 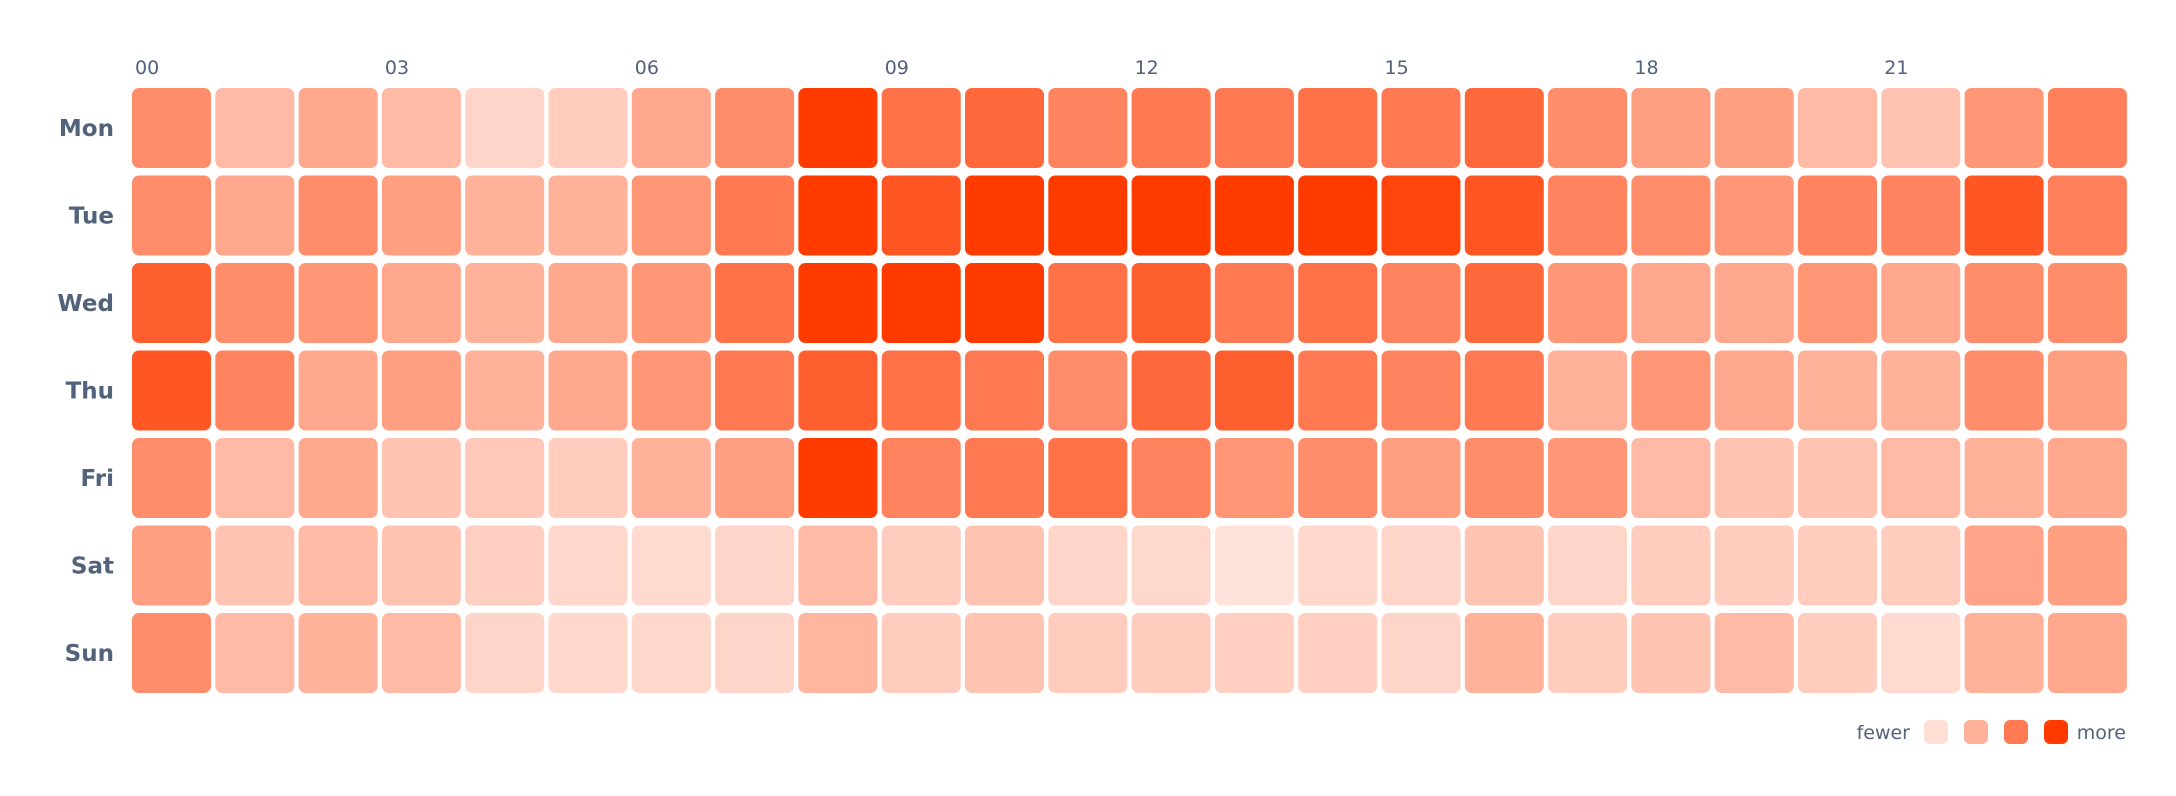 I want to click on heatmap-cell: Sun 01: 0.3, so click(x=255, y=653).